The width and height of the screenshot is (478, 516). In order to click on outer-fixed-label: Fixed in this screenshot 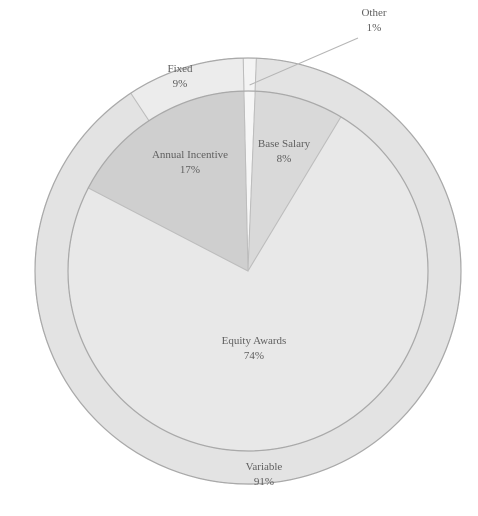, I will do `click(180, 69)`.